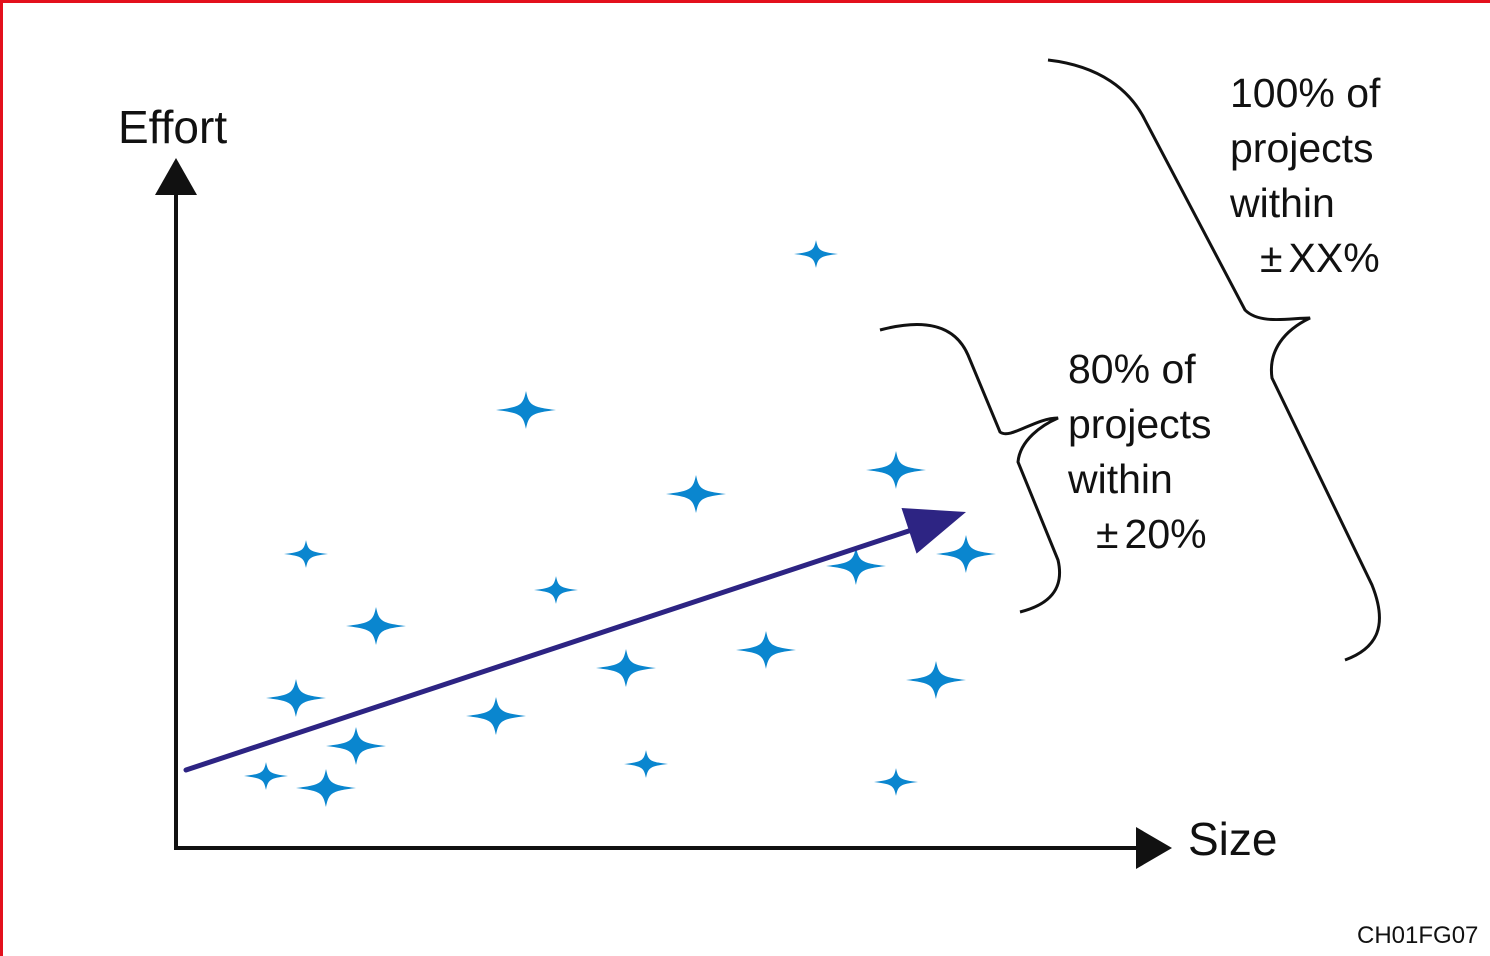  What do you see at coordinates (1302, 148) in the screenshot?
I see `outer-band-line-2: projects` at bounding box center [1302, 148].